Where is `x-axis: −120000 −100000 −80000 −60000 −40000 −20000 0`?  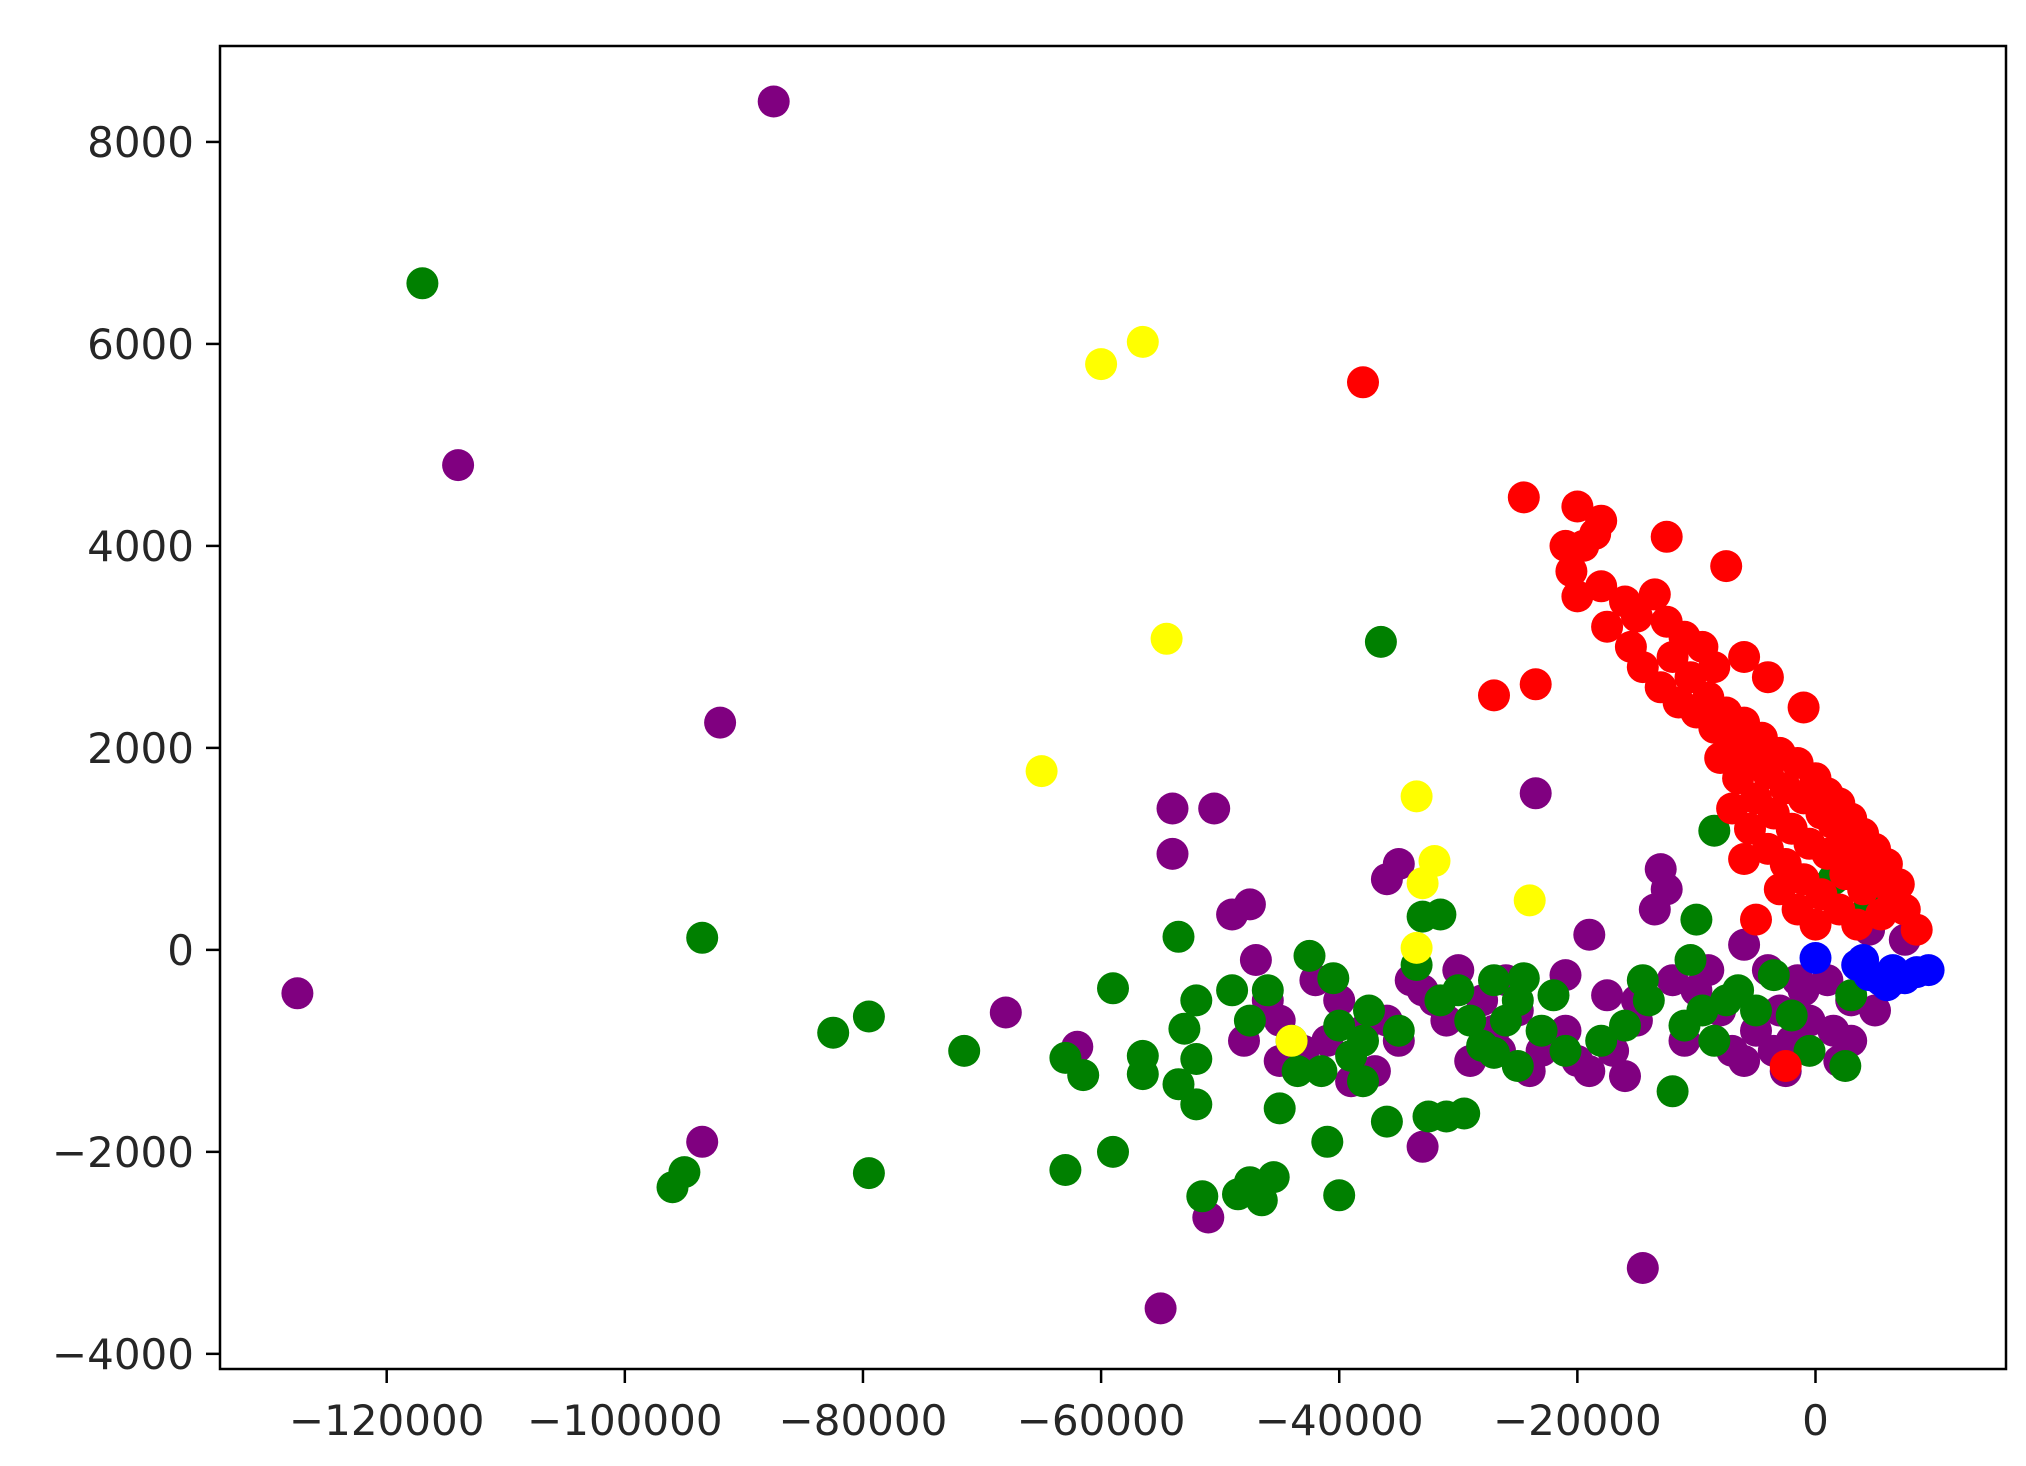
x-axis: −120000 −100000 −80000 −60000 −40000 −20000 0 is located at coordinates (1059, 1407).